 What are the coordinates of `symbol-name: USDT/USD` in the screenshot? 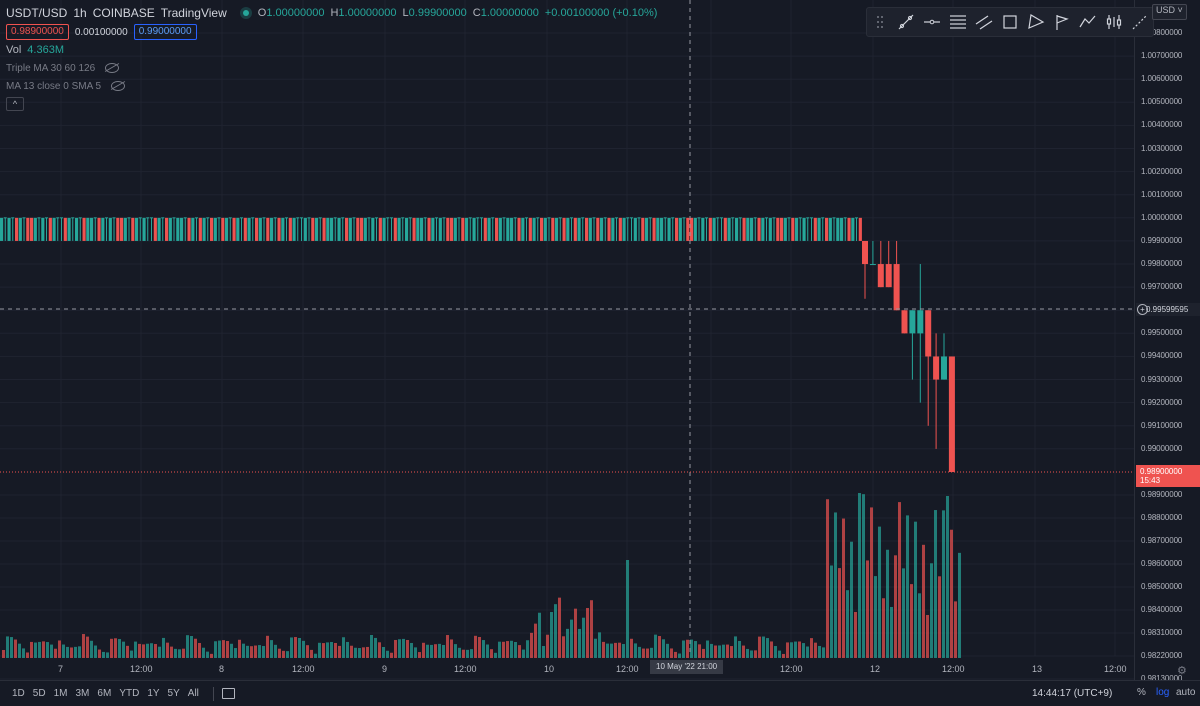 It's located at (37, 13).